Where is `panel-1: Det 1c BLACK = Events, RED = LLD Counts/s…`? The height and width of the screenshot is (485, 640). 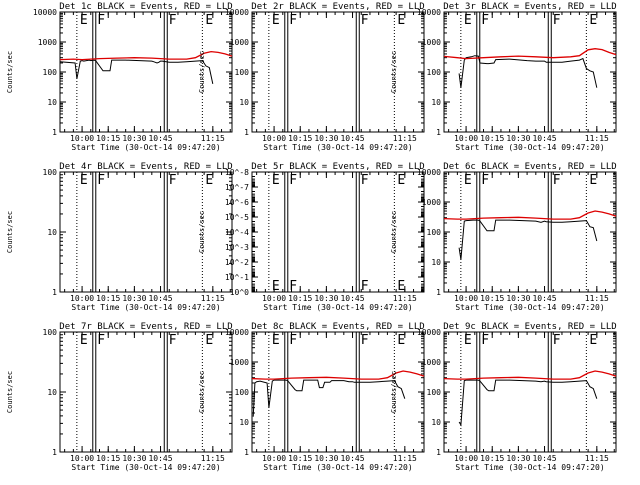
panel-1: Det 1c BLACK = Events, RED = LLD Counts/s… is located at coordinates (119, 77).